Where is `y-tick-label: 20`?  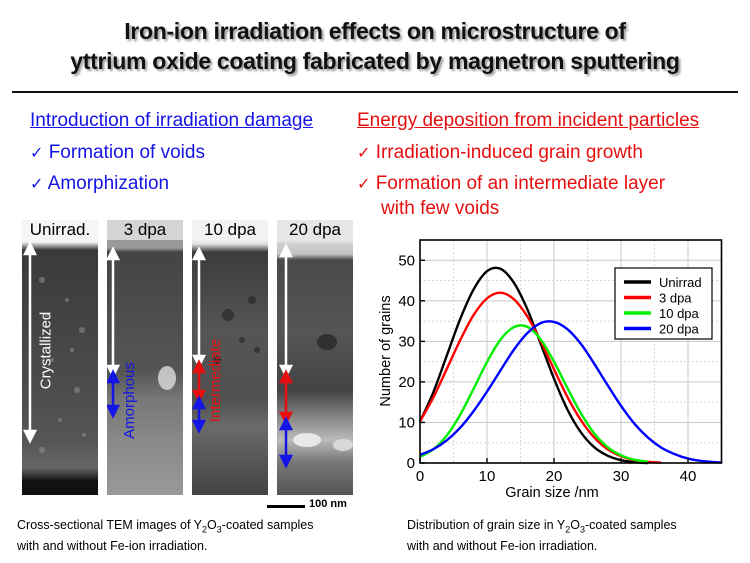
y-tick-label: 20 is located at coordinates (406, 382).